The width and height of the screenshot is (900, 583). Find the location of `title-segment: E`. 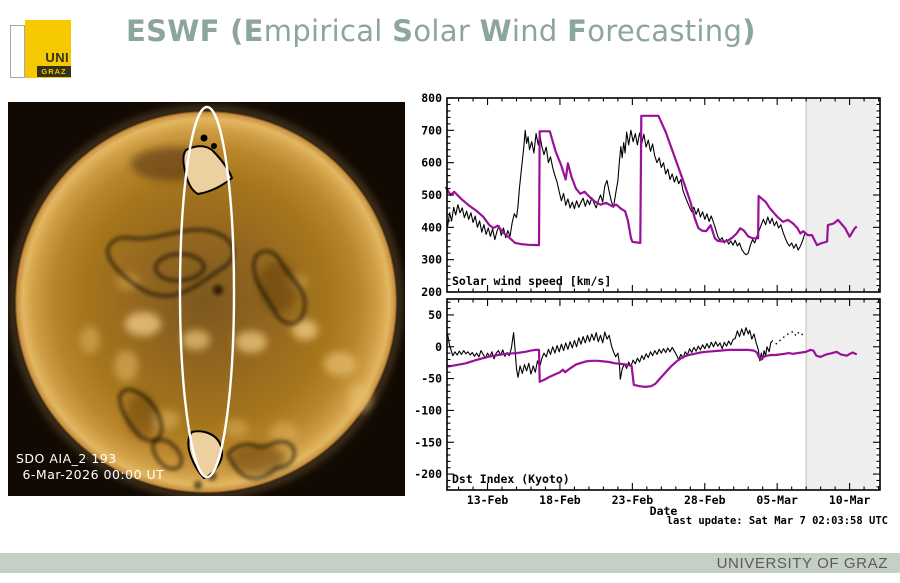

title-segment: E is located at coordinates (253, 31).